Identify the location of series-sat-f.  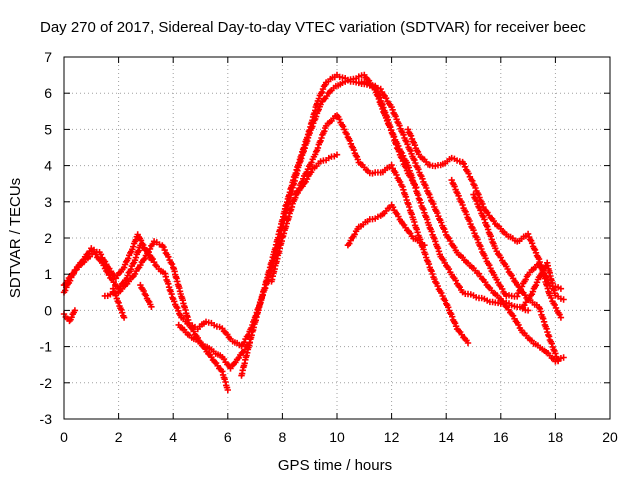
(146, 295).